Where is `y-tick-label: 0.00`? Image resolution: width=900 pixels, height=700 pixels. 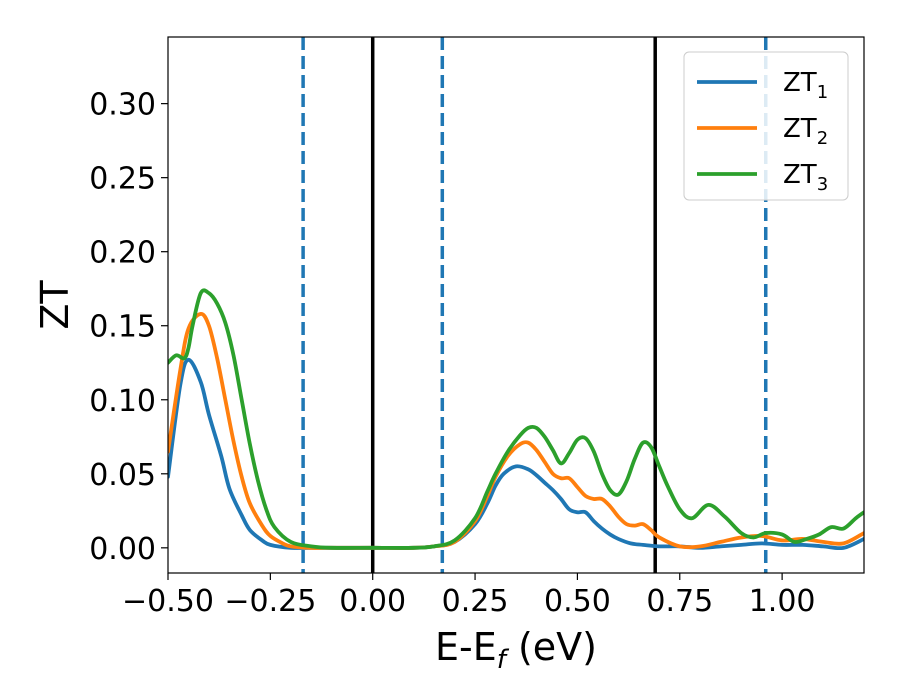
y-tick-label: 0.00 is located at coordinates (122, 549).